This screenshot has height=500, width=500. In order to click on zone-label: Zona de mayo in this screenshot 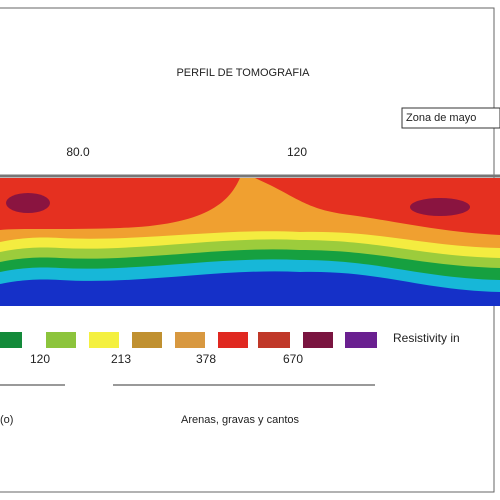, I will do `click(441, 118)`.